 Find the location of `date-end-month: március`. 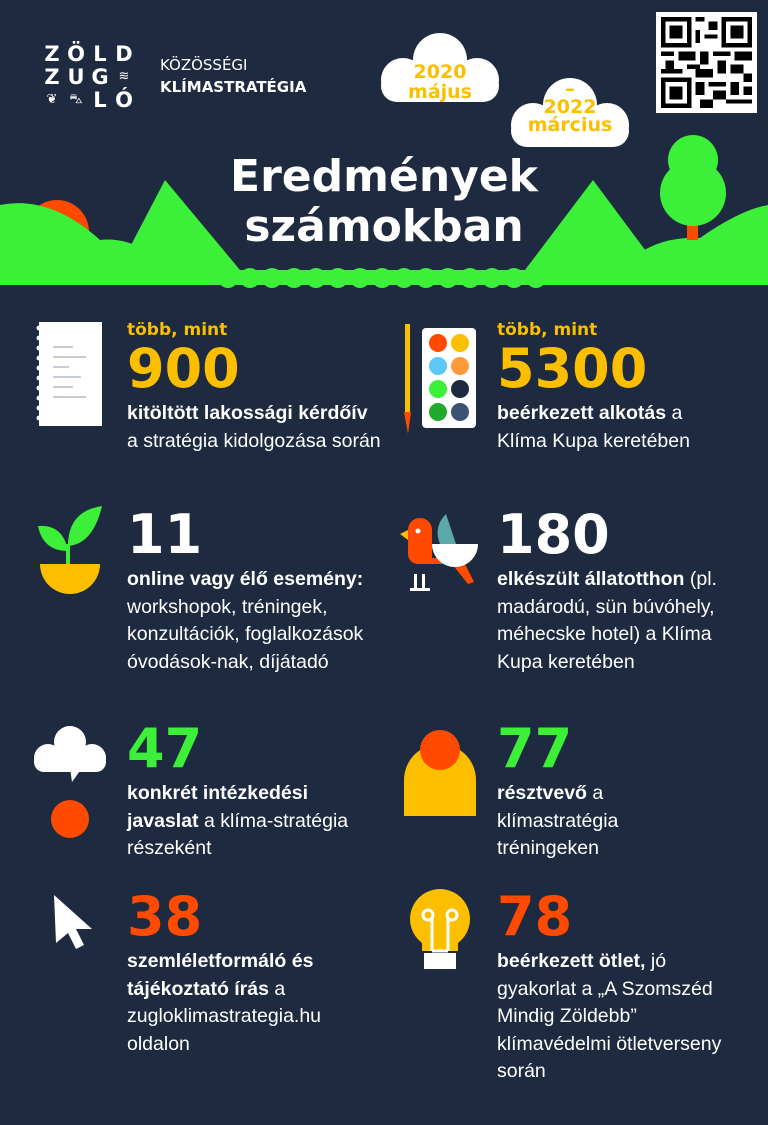

date-end-month: március is located at coordinates (570, 125).